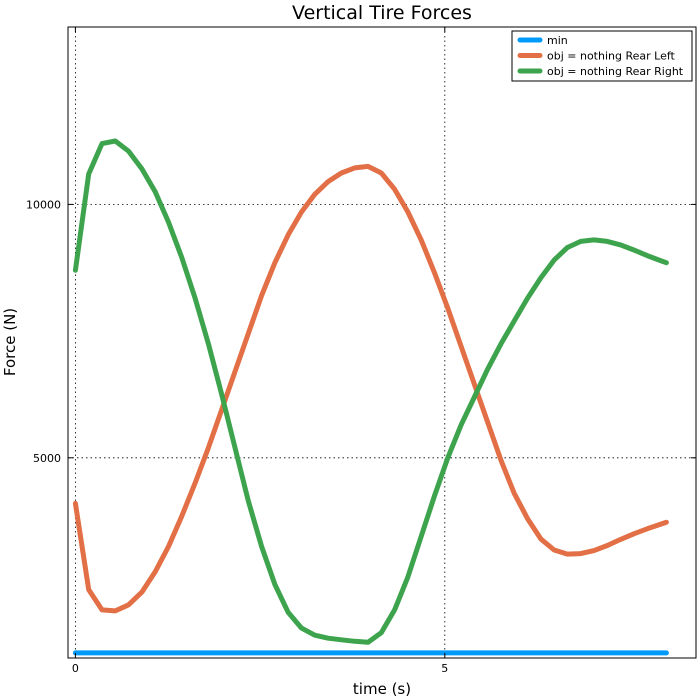 Image resolution: width=700 pixels, height=700 pixels. What do you see at coordinates (615, 71) in the screenshot?
I see `legend-label: obj = nothing Rear Right` at bounding box center [615, 71].